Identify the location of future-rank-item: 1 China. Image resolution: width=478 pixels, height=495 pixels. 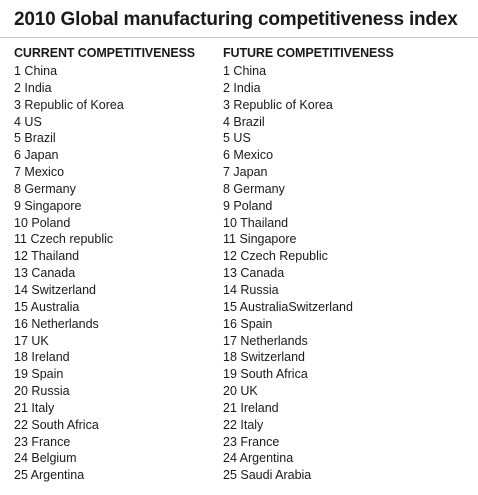
(245, 71).